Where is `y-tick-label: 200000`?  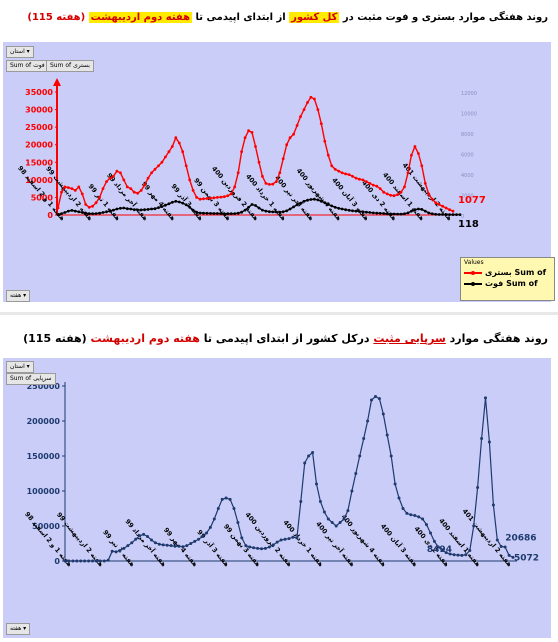 y-tick-label: 200000 is located at coordinates (44, 421).